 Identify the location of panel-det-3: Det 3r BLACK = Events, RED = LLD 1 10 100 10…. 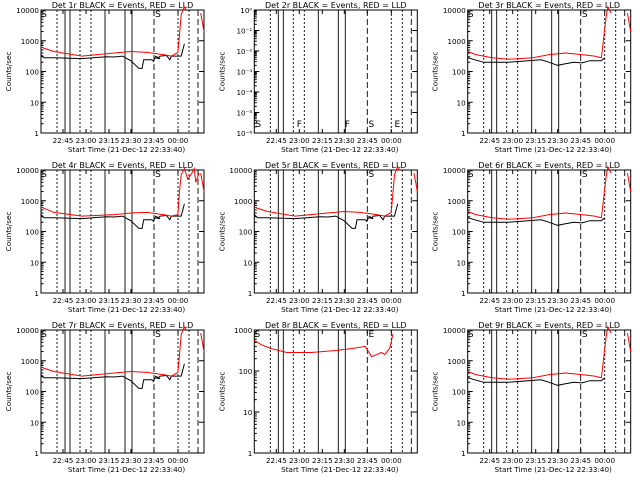
(531, 77).